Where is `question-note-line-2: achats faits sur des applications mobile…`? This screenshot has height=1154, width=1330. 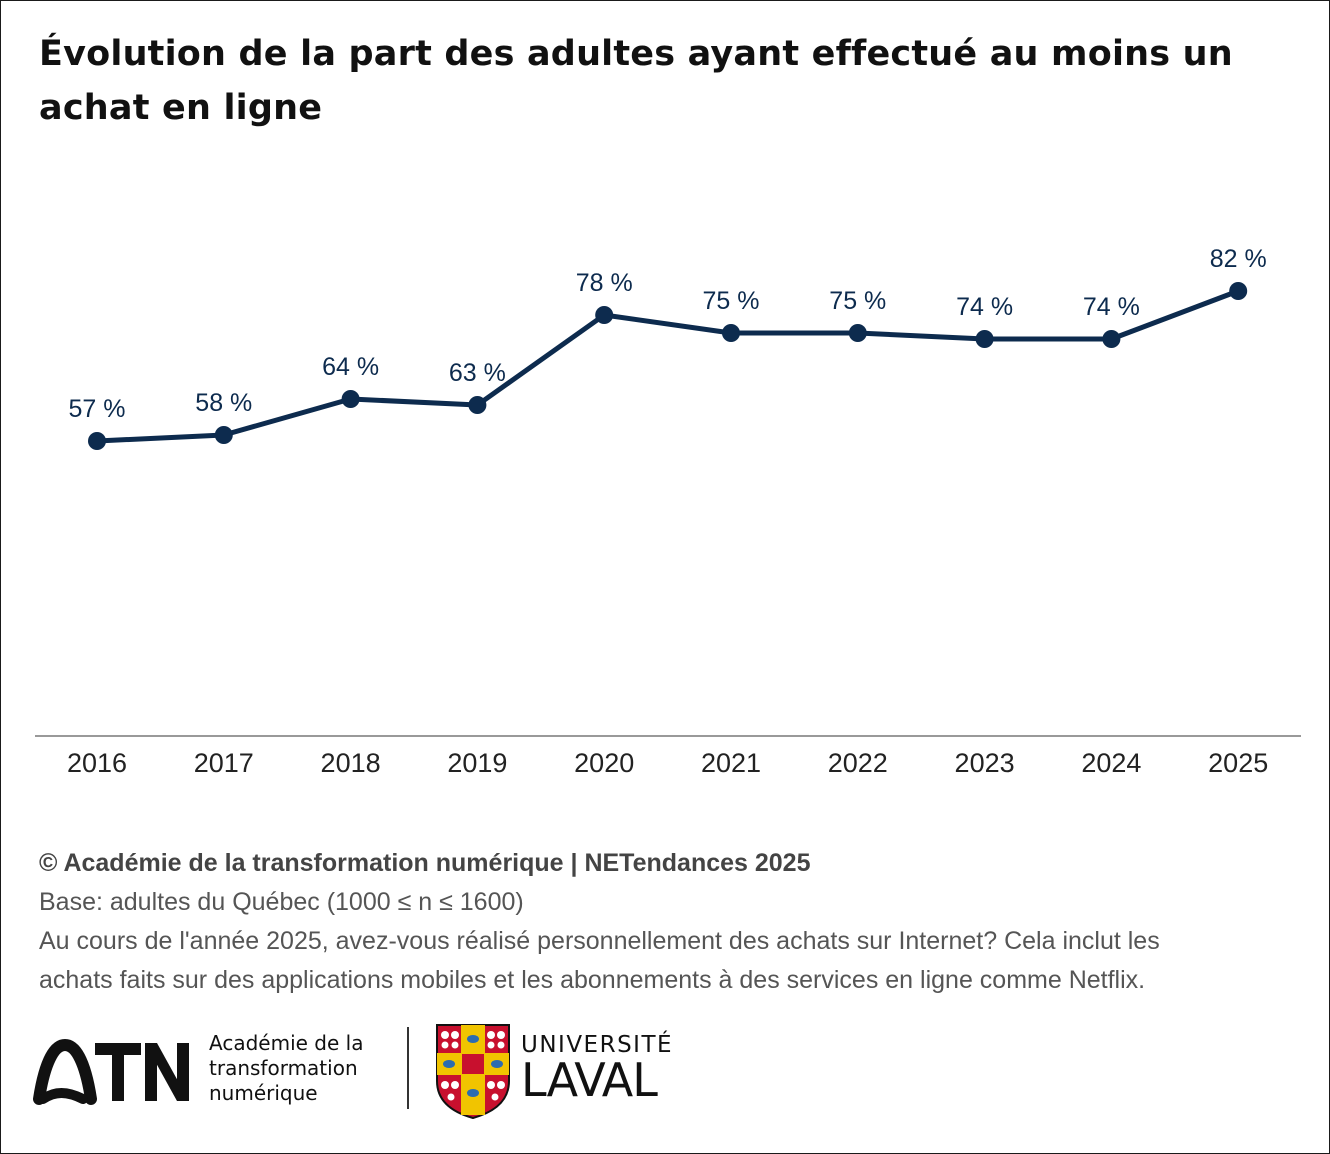 question-note-line-2: achats faits sur des applications mobile… is located at coordinates (592, 980).